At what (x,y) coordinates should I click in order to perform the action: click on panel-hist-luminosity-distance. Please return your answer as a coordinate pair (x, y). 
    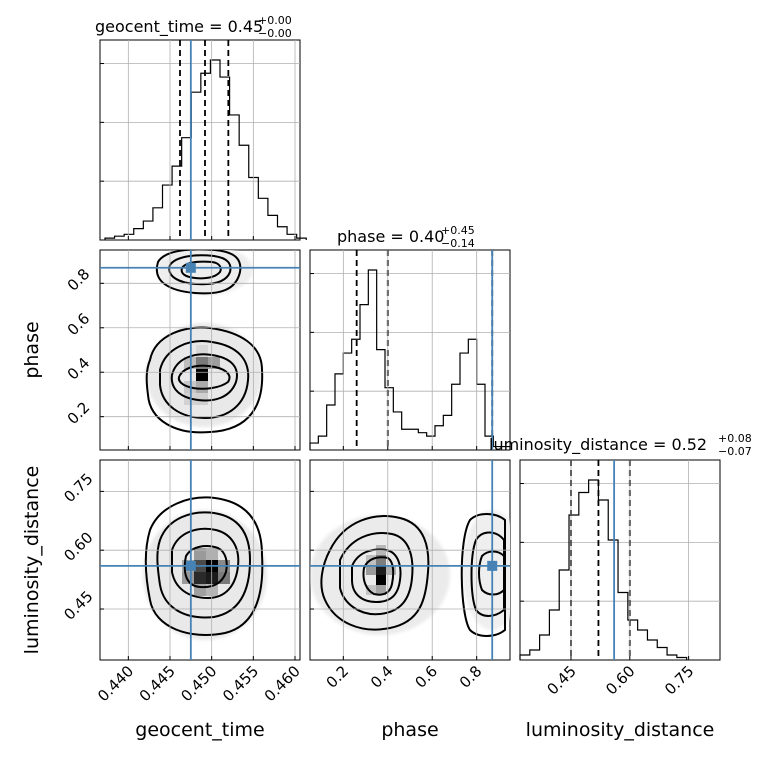
    Looking at the image, I should click on (620, 560).